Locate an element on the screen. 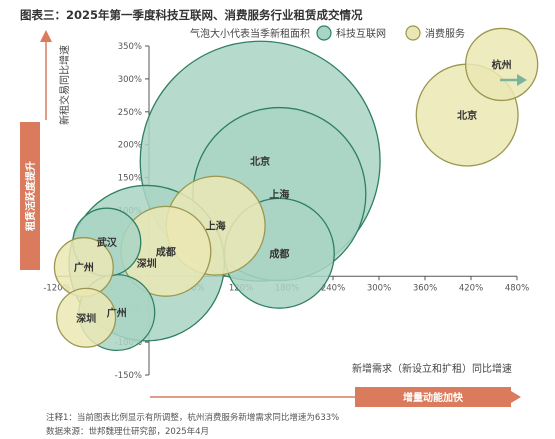 This screenshot has width=555, height=439. legend-label-tech: 科技互联网 is located at coordinates (361, 33).